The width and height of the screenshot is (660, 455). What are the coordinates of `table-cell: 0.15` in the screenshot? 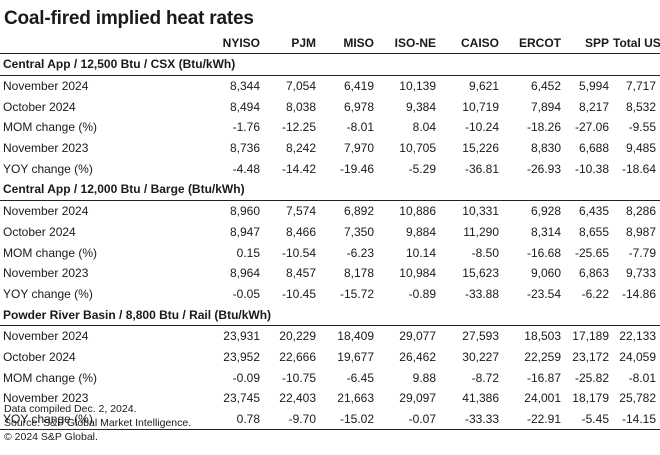 It's located at (248, 252).